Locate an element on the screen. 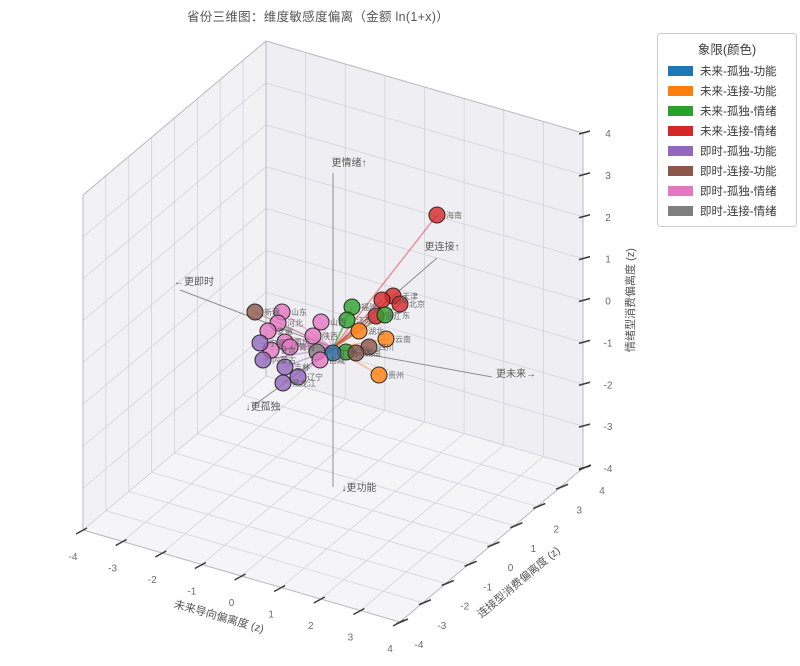 Image resolution: width=800 pixels, height=666 pixels. z-axis-title: 情绪型消费偏离度 (z) is located at coordinates (630, 300).